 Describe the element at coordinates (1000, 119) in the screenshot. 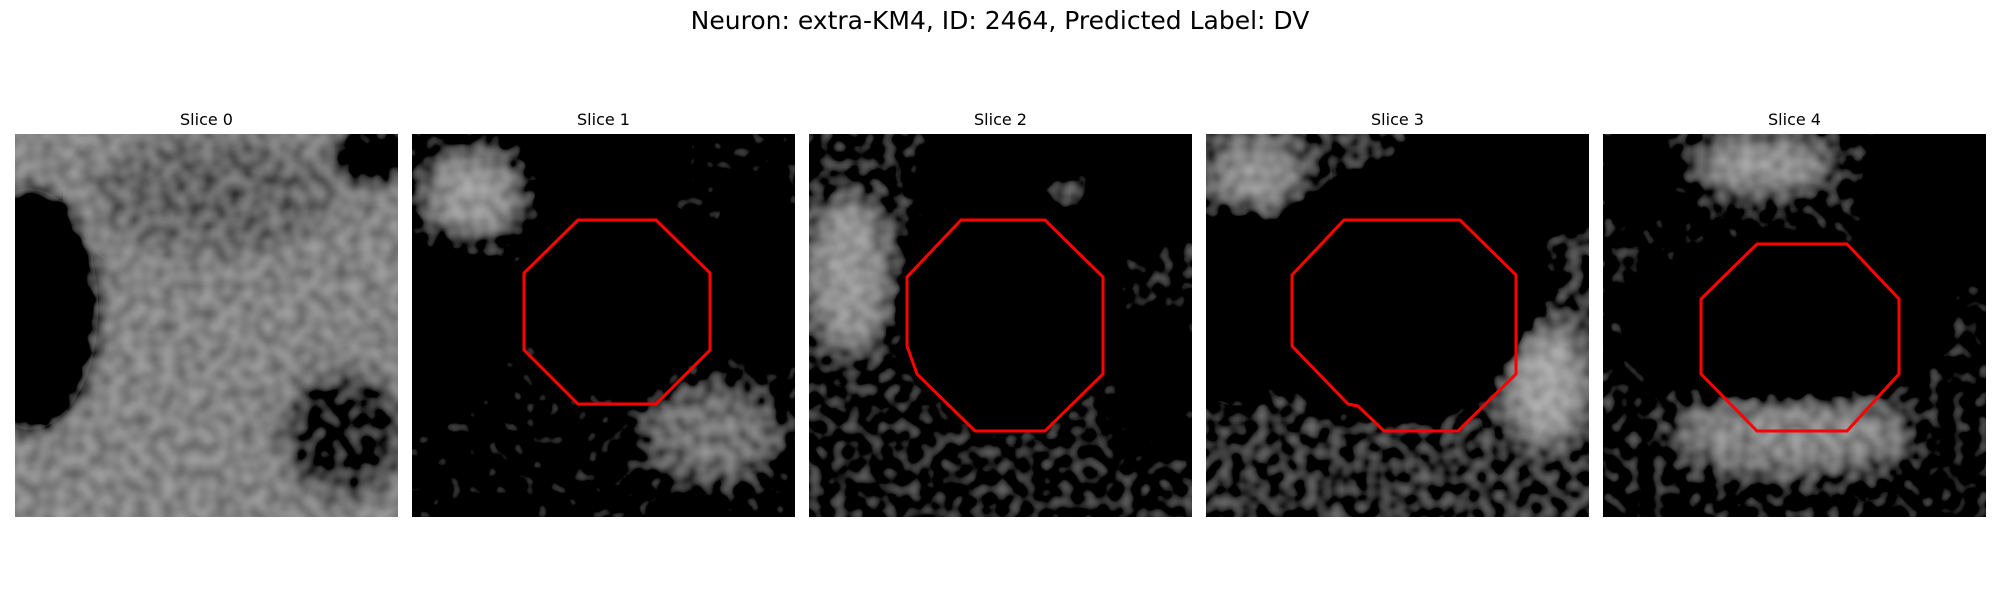

I see `slice-title-2: Slice 2` at that location.